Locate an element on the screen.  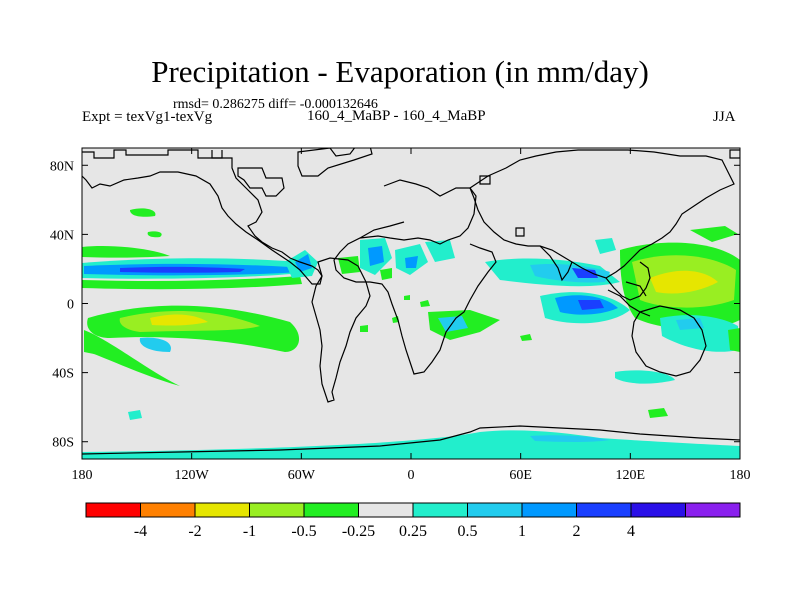
coastline-asia is located at coordinates (602, 214).